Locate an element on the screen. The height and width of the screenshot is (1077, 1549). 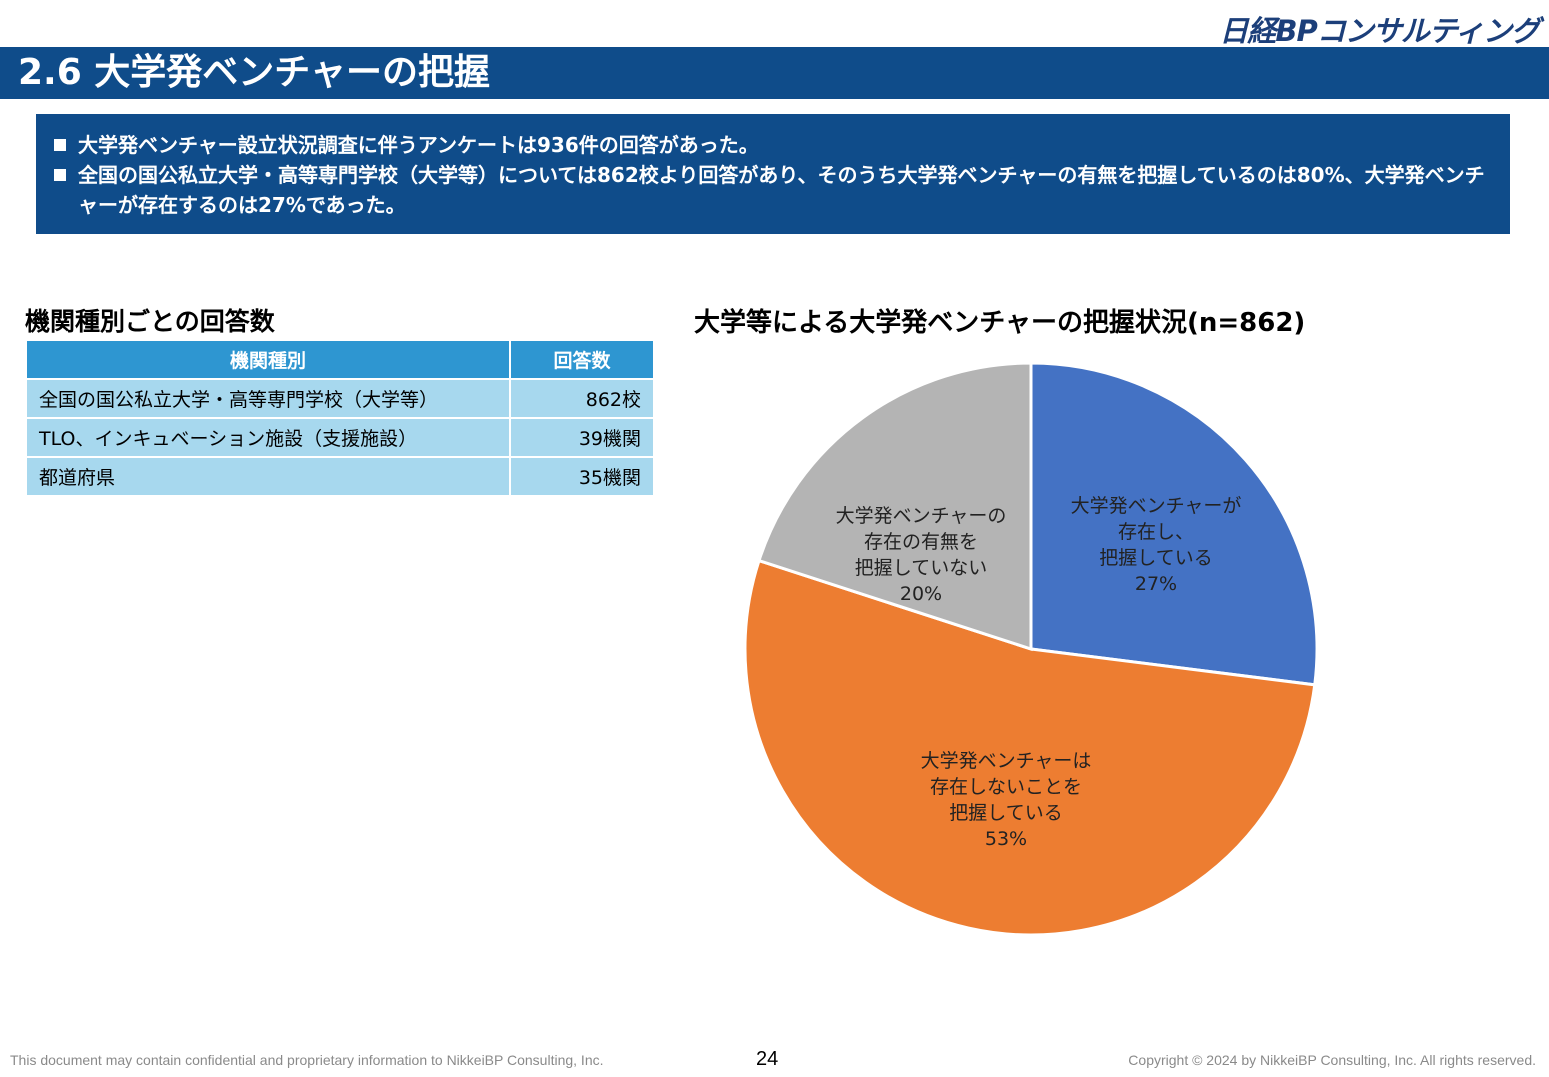
pie-slice-label: 大学発ベンチャーの存在の有無を把握していない 20% is located at coordinates (921, 555).